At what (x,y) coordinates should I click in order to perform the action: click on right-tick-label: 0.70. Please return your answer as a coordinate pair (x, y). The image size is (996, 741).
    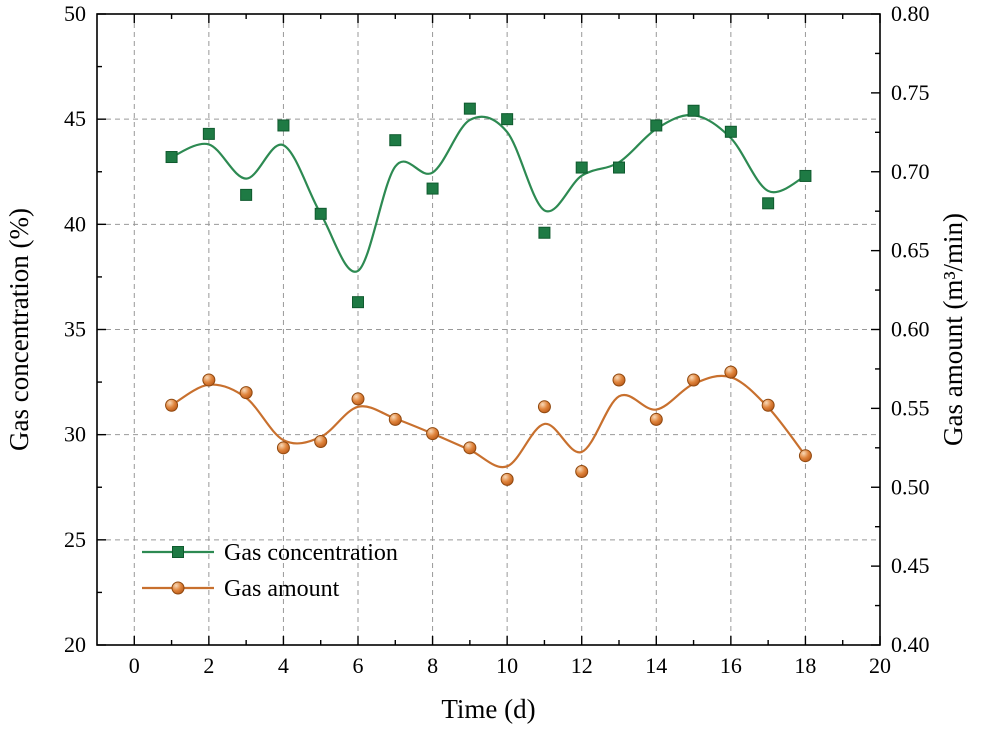
    Looking at the image, I should click on (910, 171).